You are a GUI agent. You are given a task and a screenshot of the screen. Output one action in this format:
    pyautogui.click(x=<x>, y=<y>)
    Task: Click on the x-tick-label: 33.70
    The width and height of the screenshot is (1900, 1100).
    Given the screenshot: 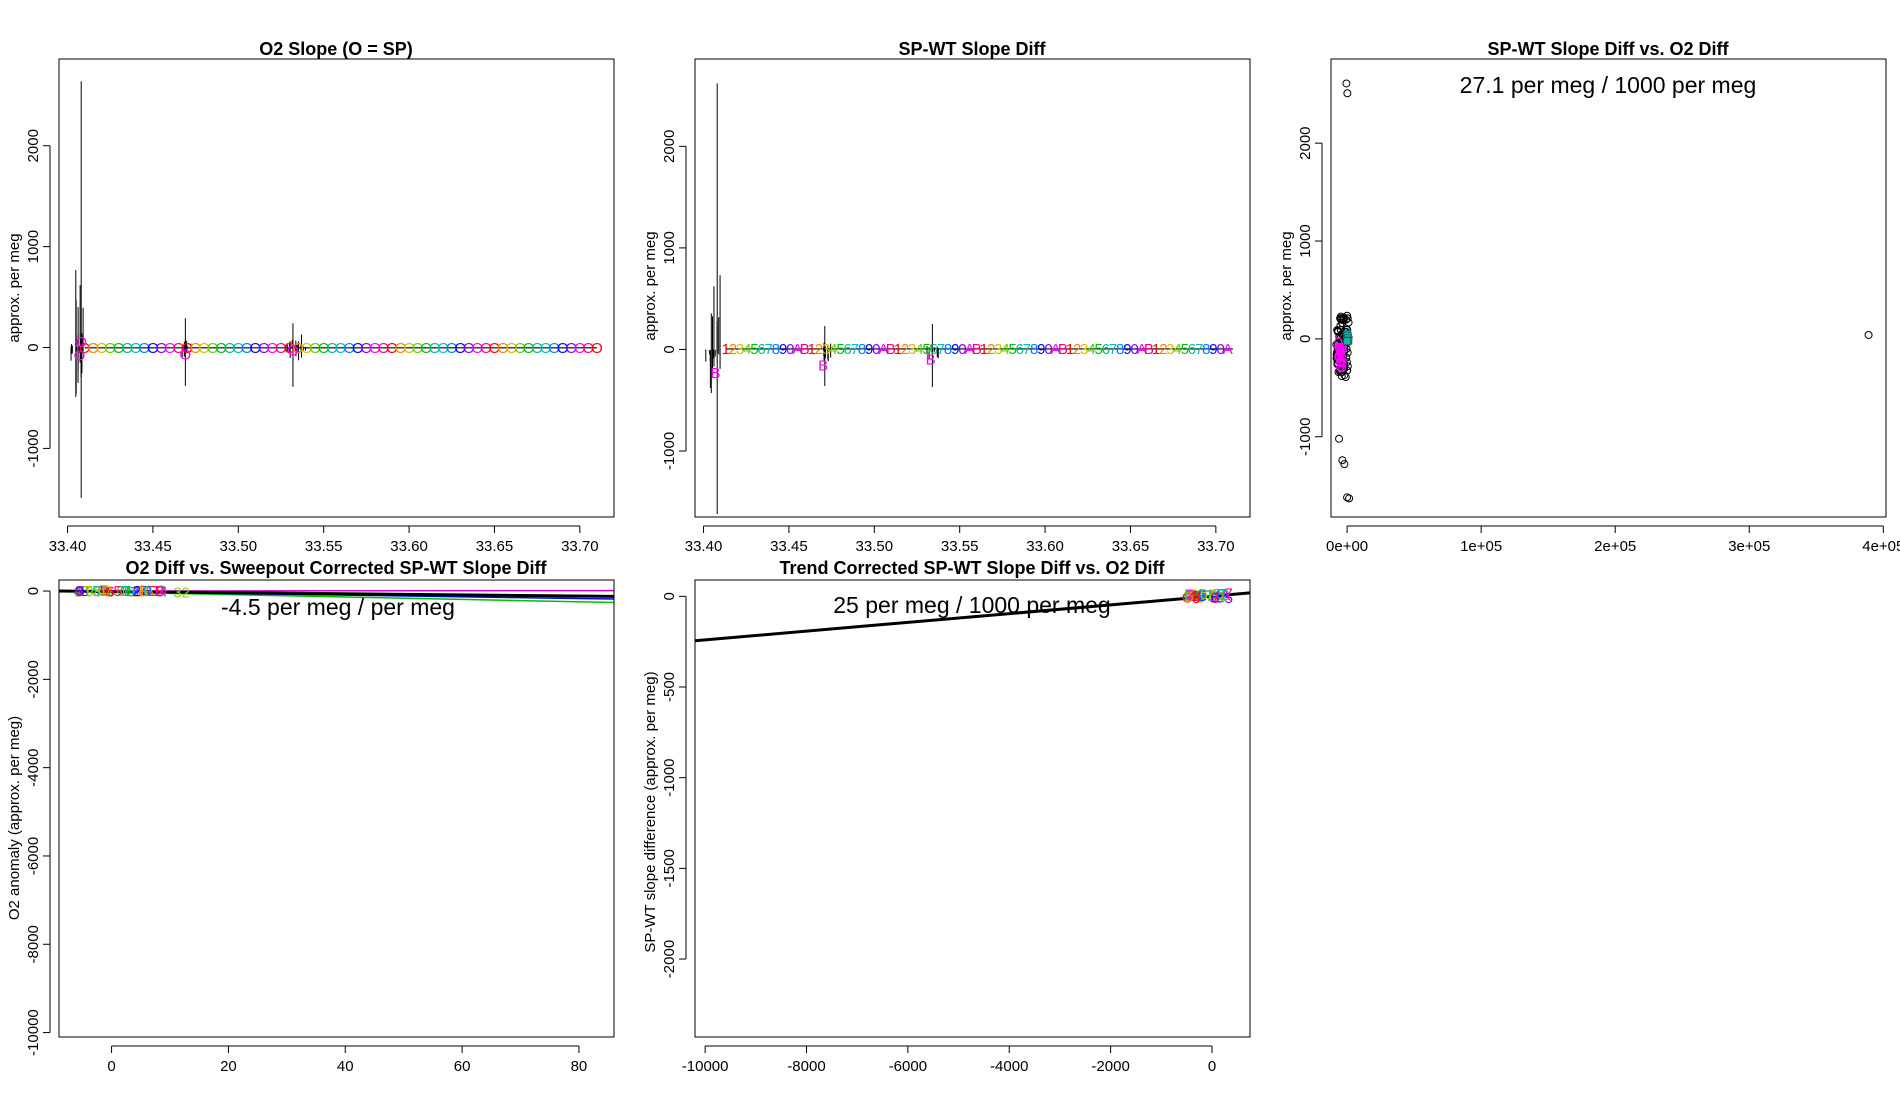 What is the action you would take?
    pyautogui.click(x=580, y=546)
    